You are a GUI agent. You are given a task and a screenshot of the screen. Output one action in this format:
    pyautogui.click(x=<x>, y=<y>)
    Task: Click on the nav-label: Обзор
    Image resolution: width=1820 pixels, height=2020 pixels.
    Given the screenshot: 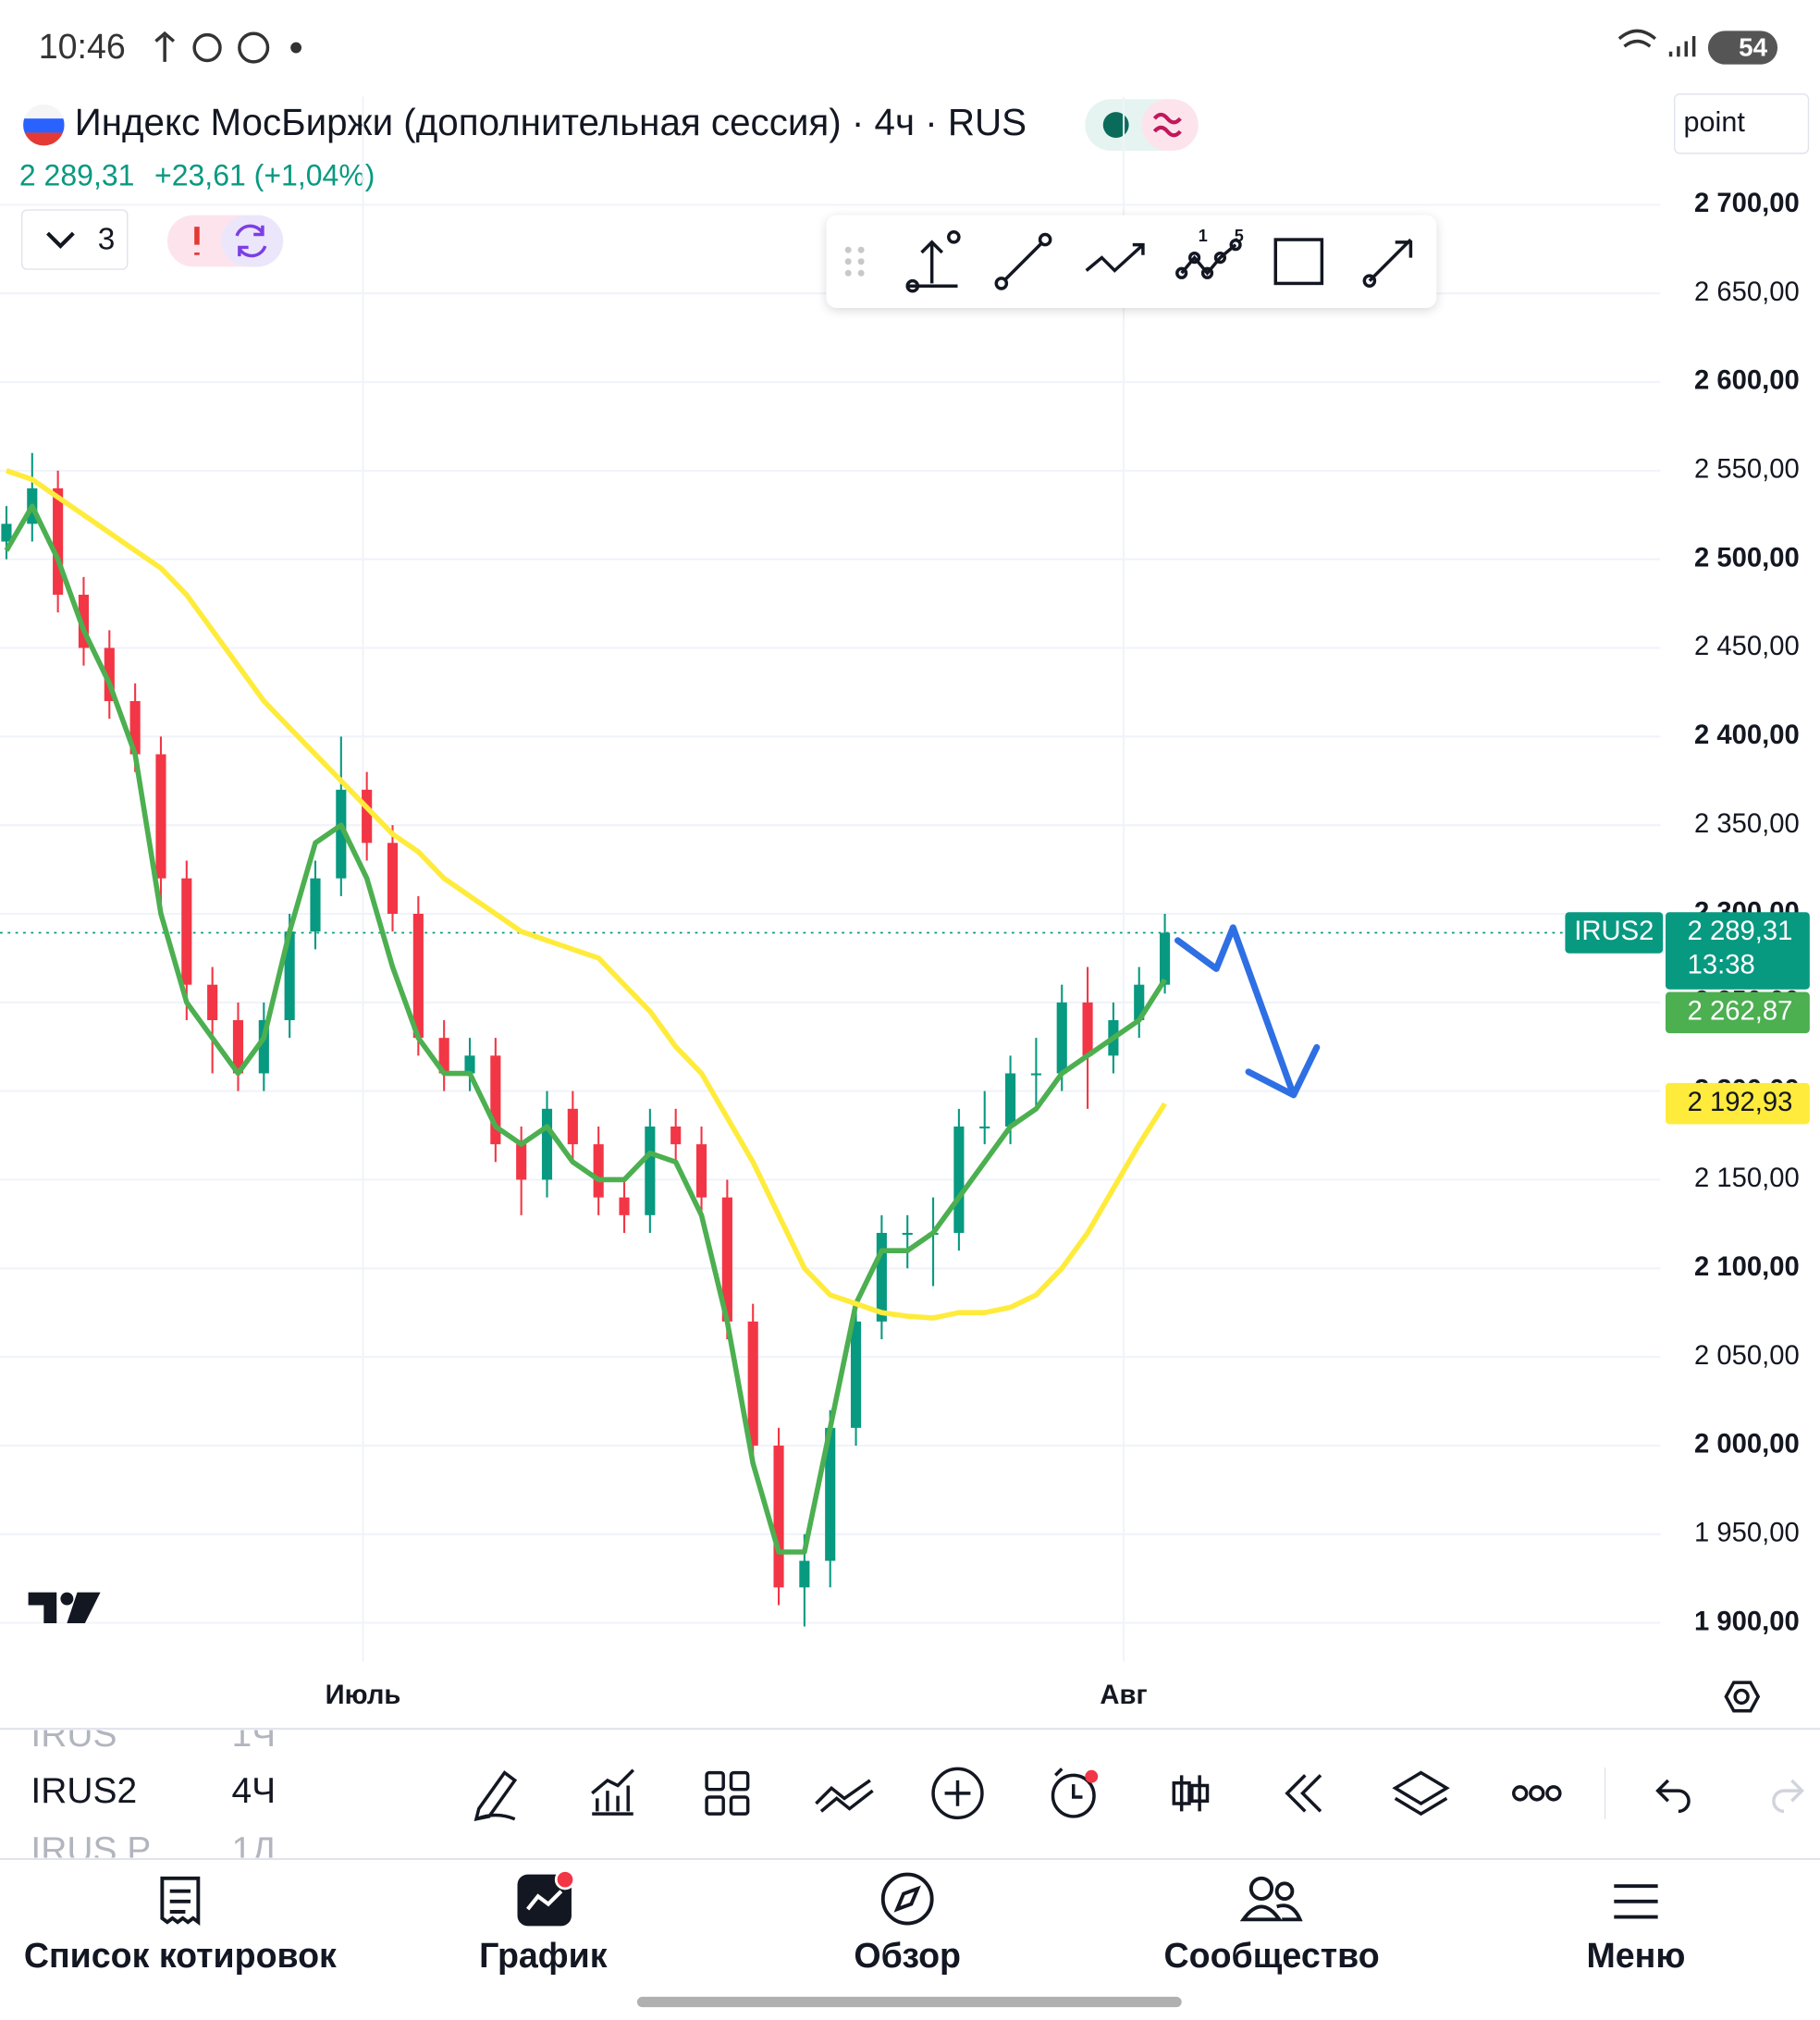 What is the action you would take?
    pyautogui.click(x=907, y=1955)
    